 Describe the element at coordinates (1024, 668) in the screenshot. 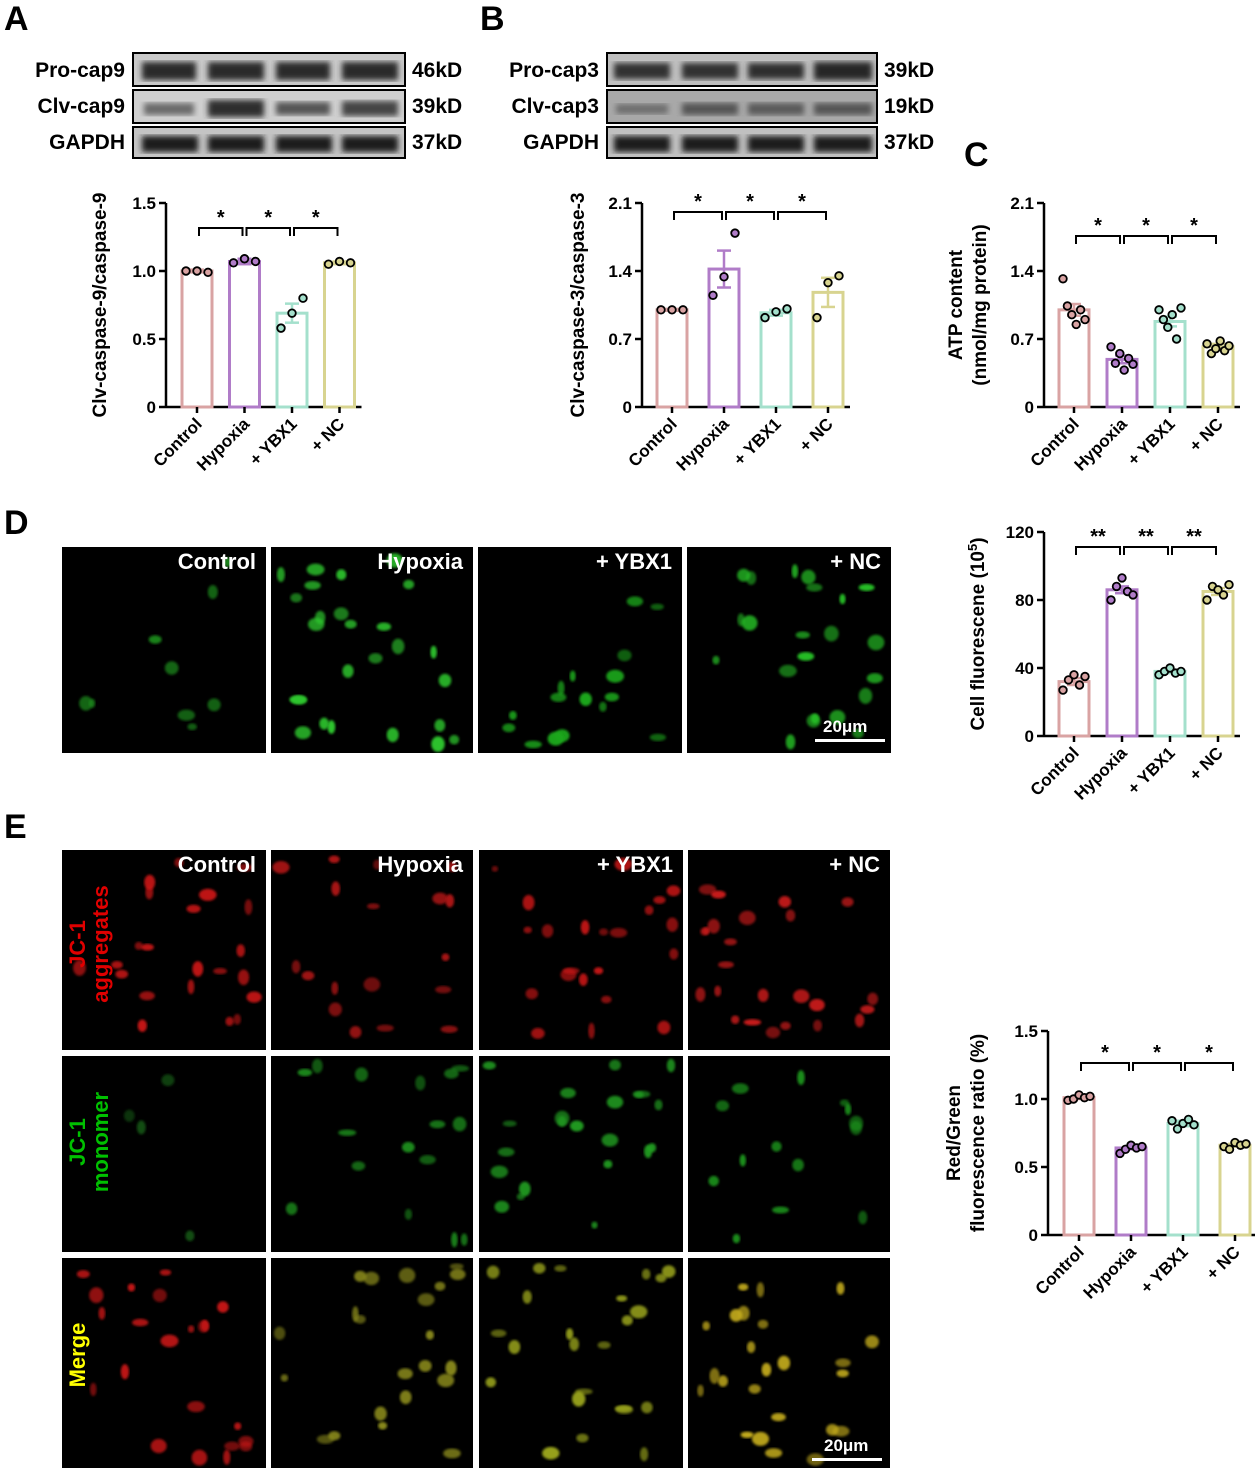

I see `y-tick-label: 40` at that location.